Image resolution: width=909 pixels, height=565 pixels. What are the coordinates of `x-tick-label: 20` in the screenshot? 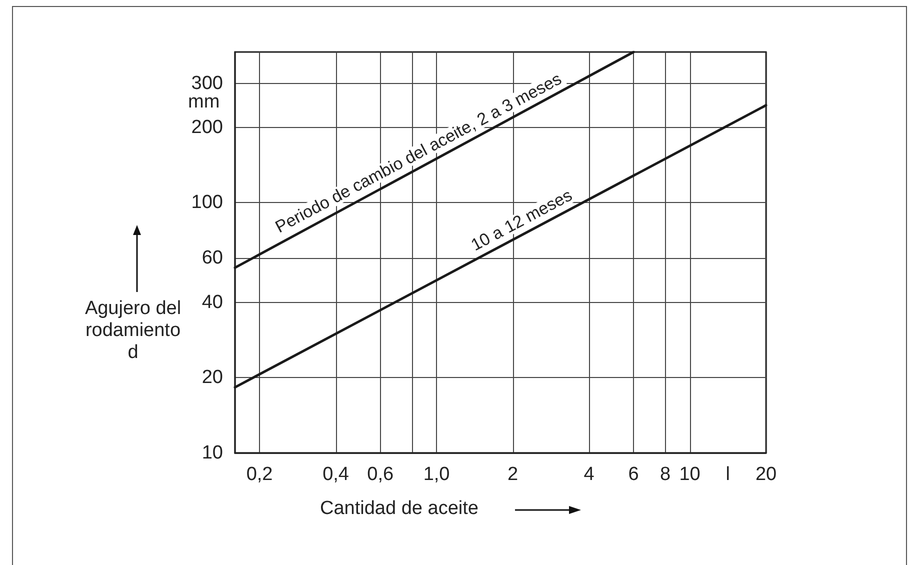 It's located at (766, 474).